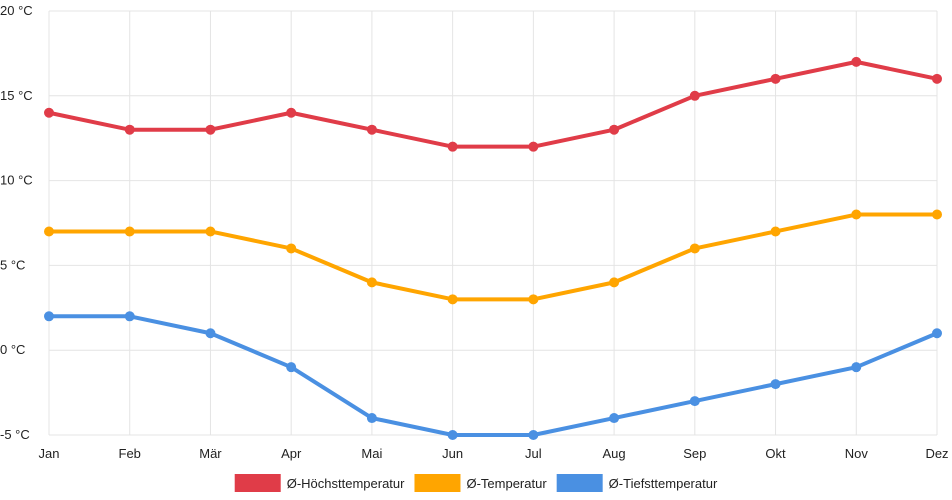 This screenshot has width=952, height=500. What do you see at coordinates (16, 95) in the screenshot?
I see `y-tick-label: 15 °C` at bounding box center [16, 95].